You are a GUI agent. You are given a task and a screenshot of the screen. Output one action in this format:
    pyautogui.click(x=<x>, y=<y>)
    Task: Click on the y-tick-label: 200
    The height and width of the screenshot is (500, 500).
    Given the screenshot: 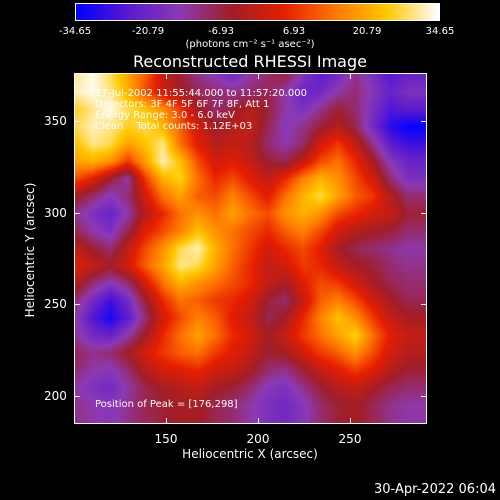 What is the action you would take?
    pyautogui.click(x=55, y=396)
    